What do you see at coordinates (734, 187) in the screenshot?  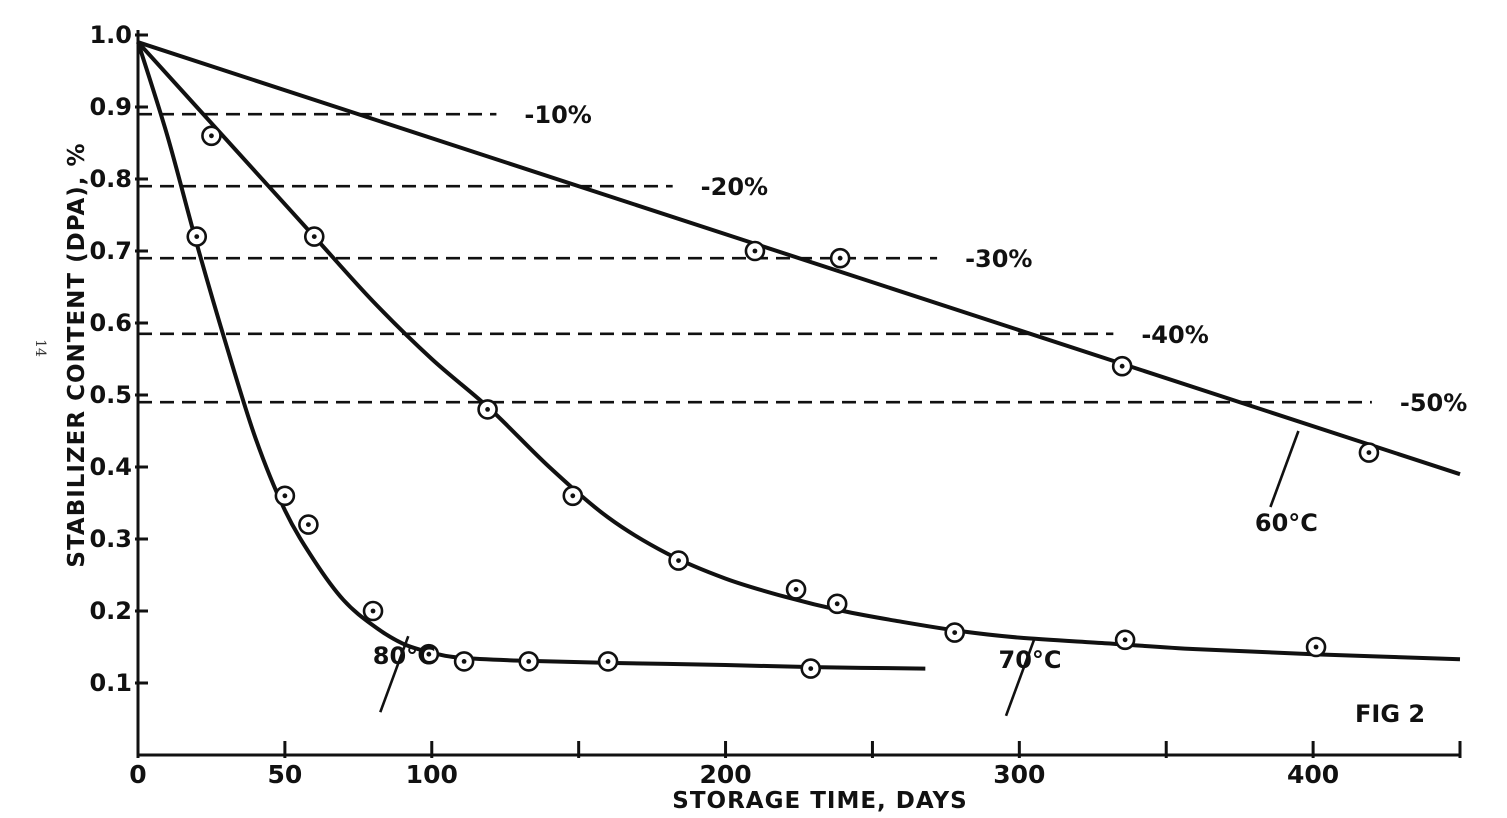 I see `reference-line-label: -20%` at bounding box center [734, 187].